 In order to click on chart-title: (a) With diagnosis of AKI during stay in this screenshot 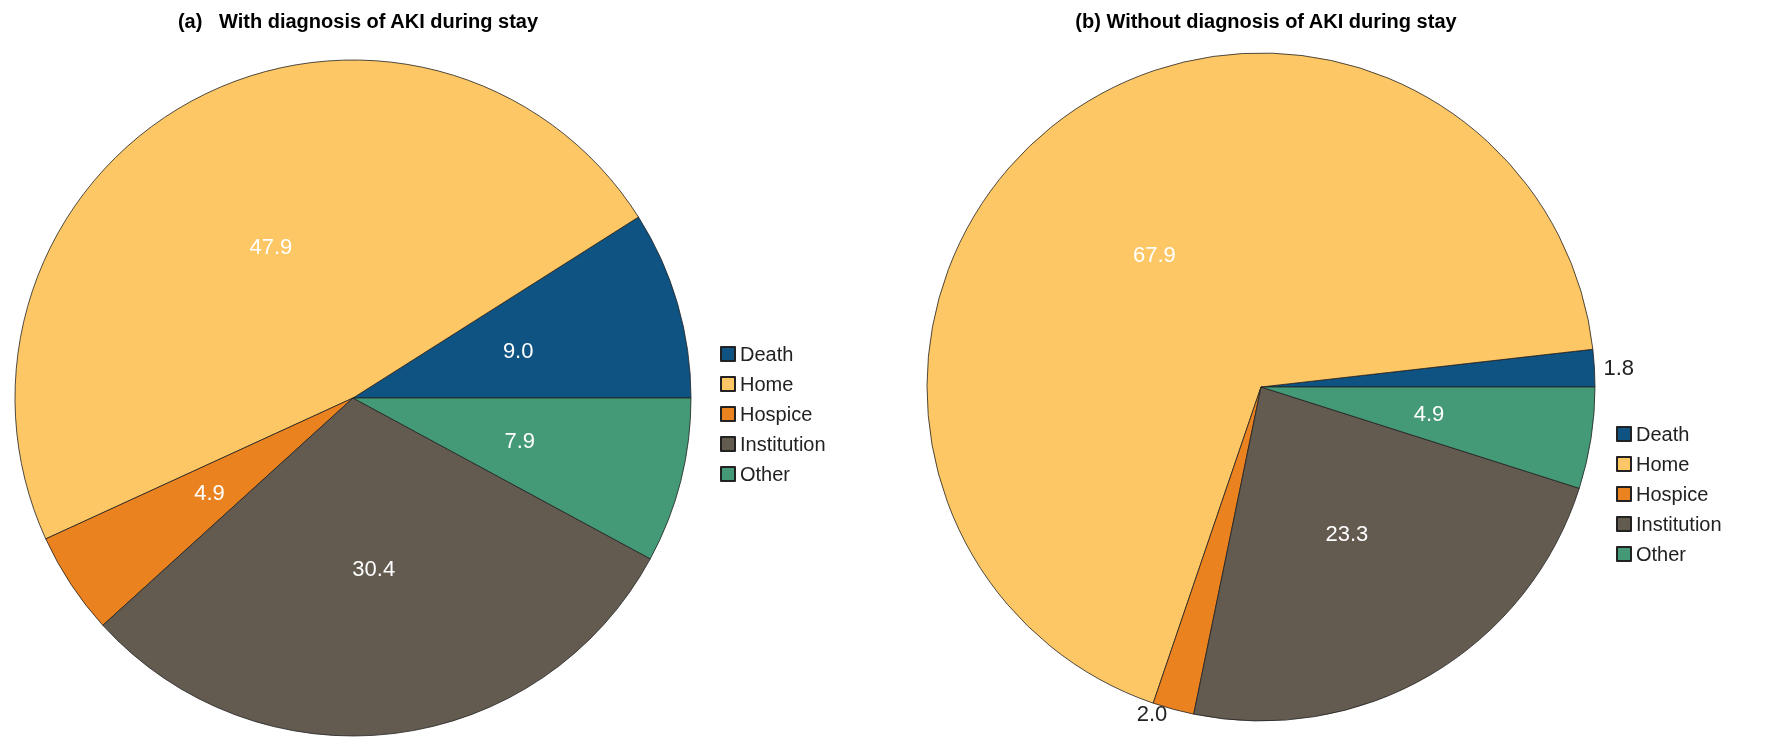, I will do `click(358, 21)`.